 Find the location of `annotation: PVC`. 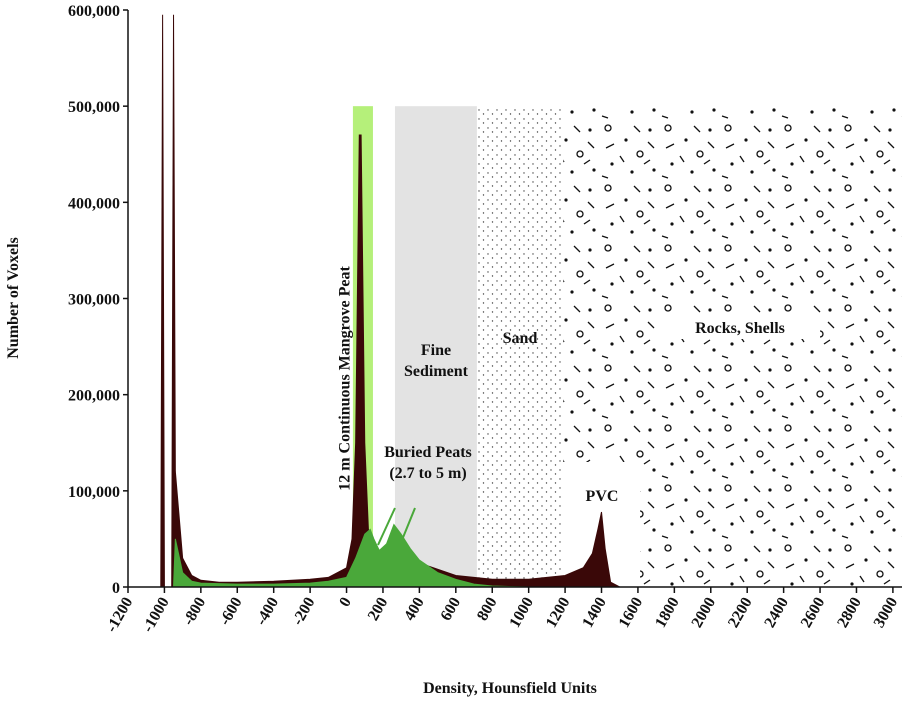

annotation: PVC is located at coordinates (602, 496).